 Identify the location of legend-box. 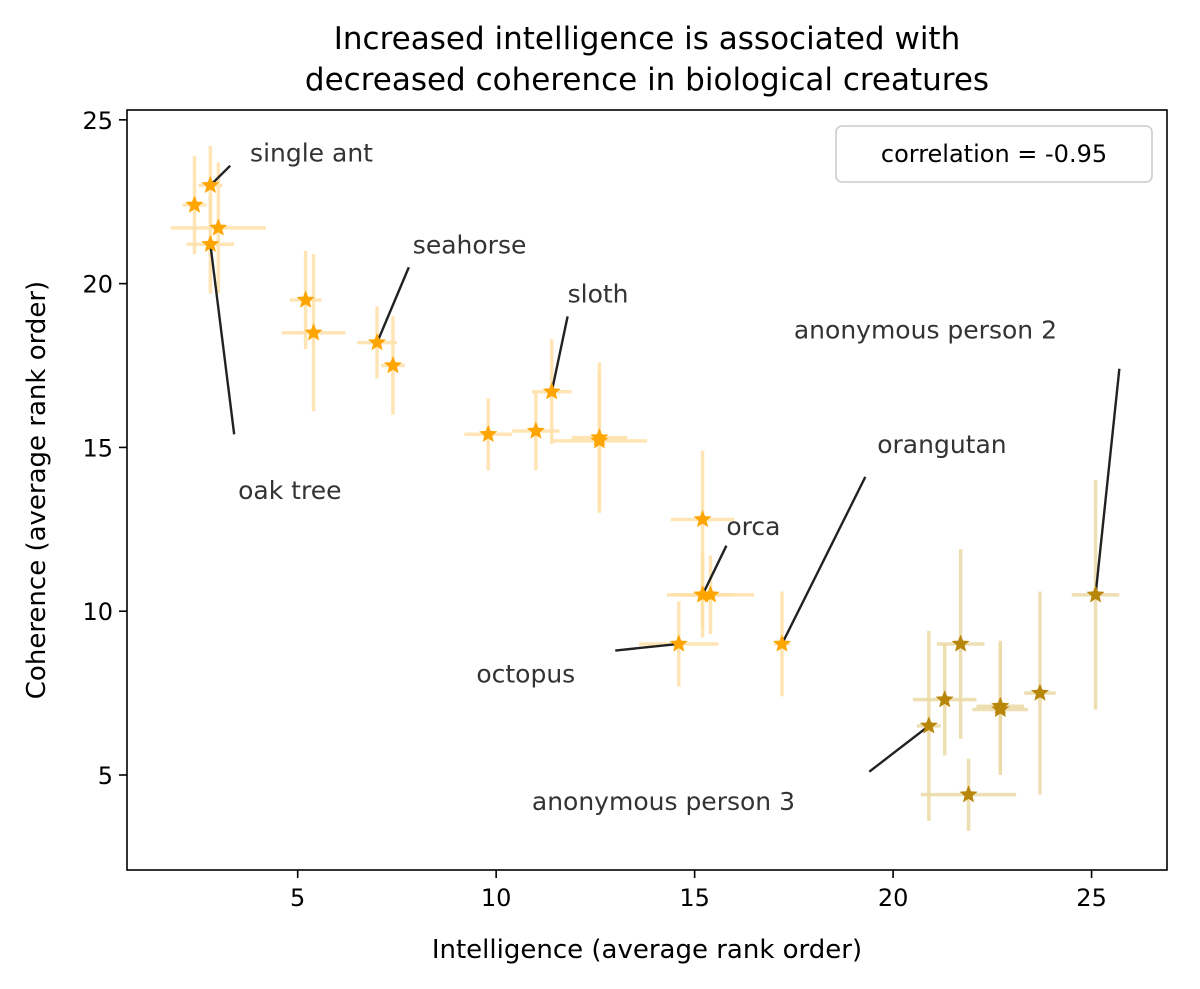
(994, 154).